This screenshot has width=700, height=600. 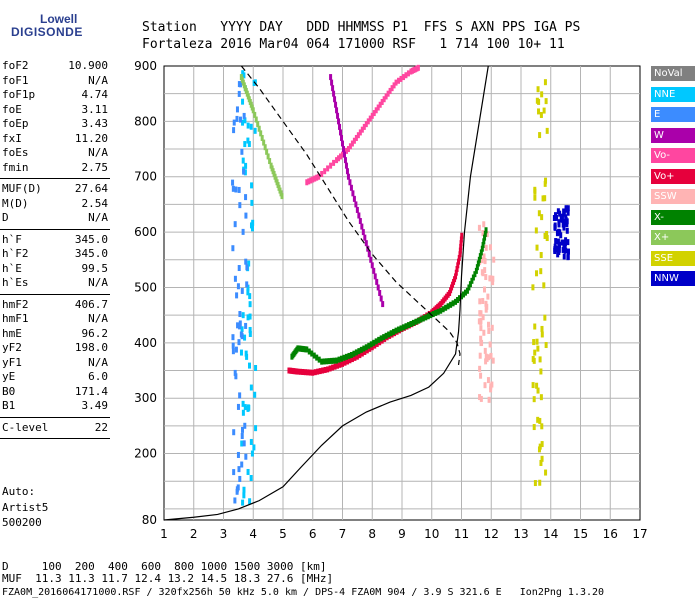 What do you see at coordinates (431, 534) in the screenshot?
I see `x-tick-label: 10` at bounding box center [431, 534].